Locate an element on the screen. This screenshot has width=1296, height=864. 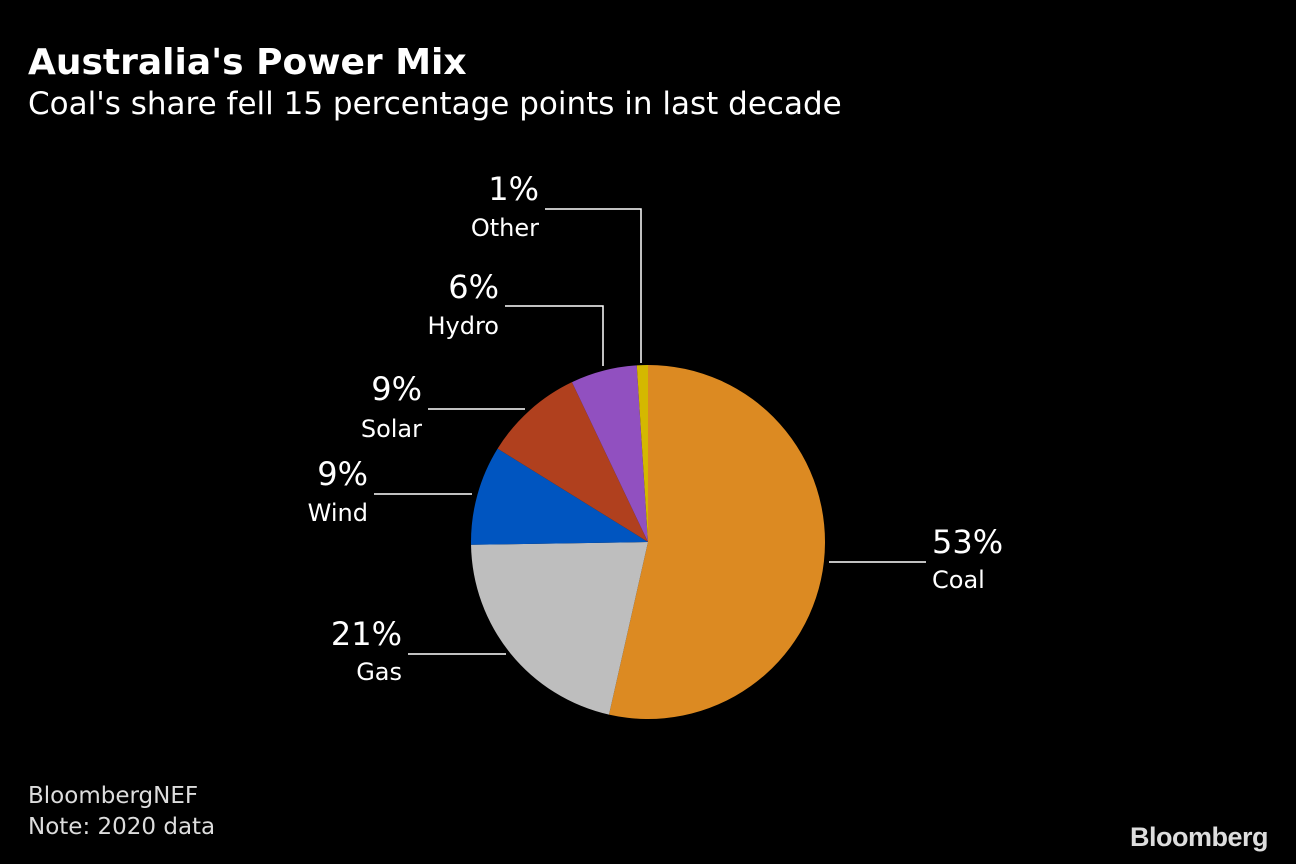
chart-title: Australia's Power Mix is located at coordinates (247, 62).